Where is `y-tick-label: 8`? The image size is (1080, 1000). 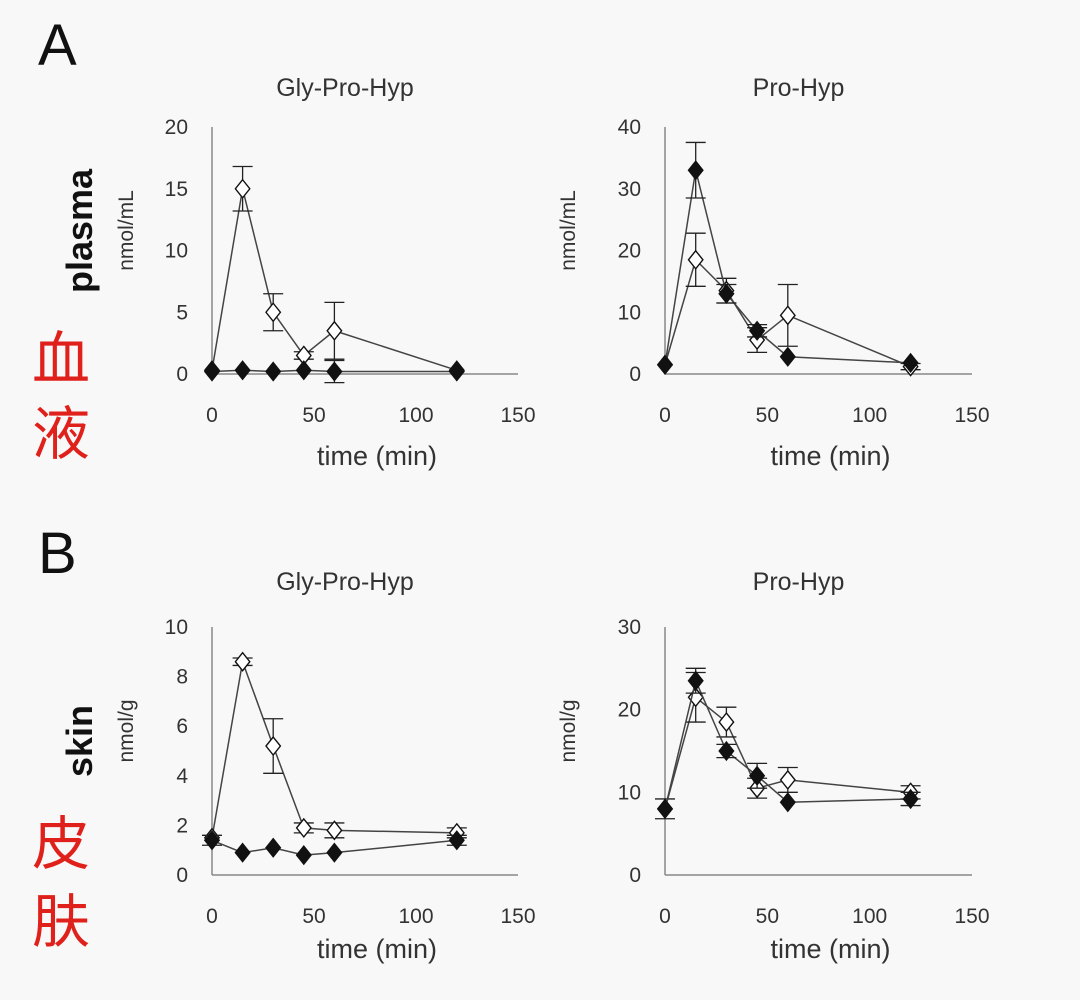
y-tick-label: 8 is located at coordinates (182, 677).